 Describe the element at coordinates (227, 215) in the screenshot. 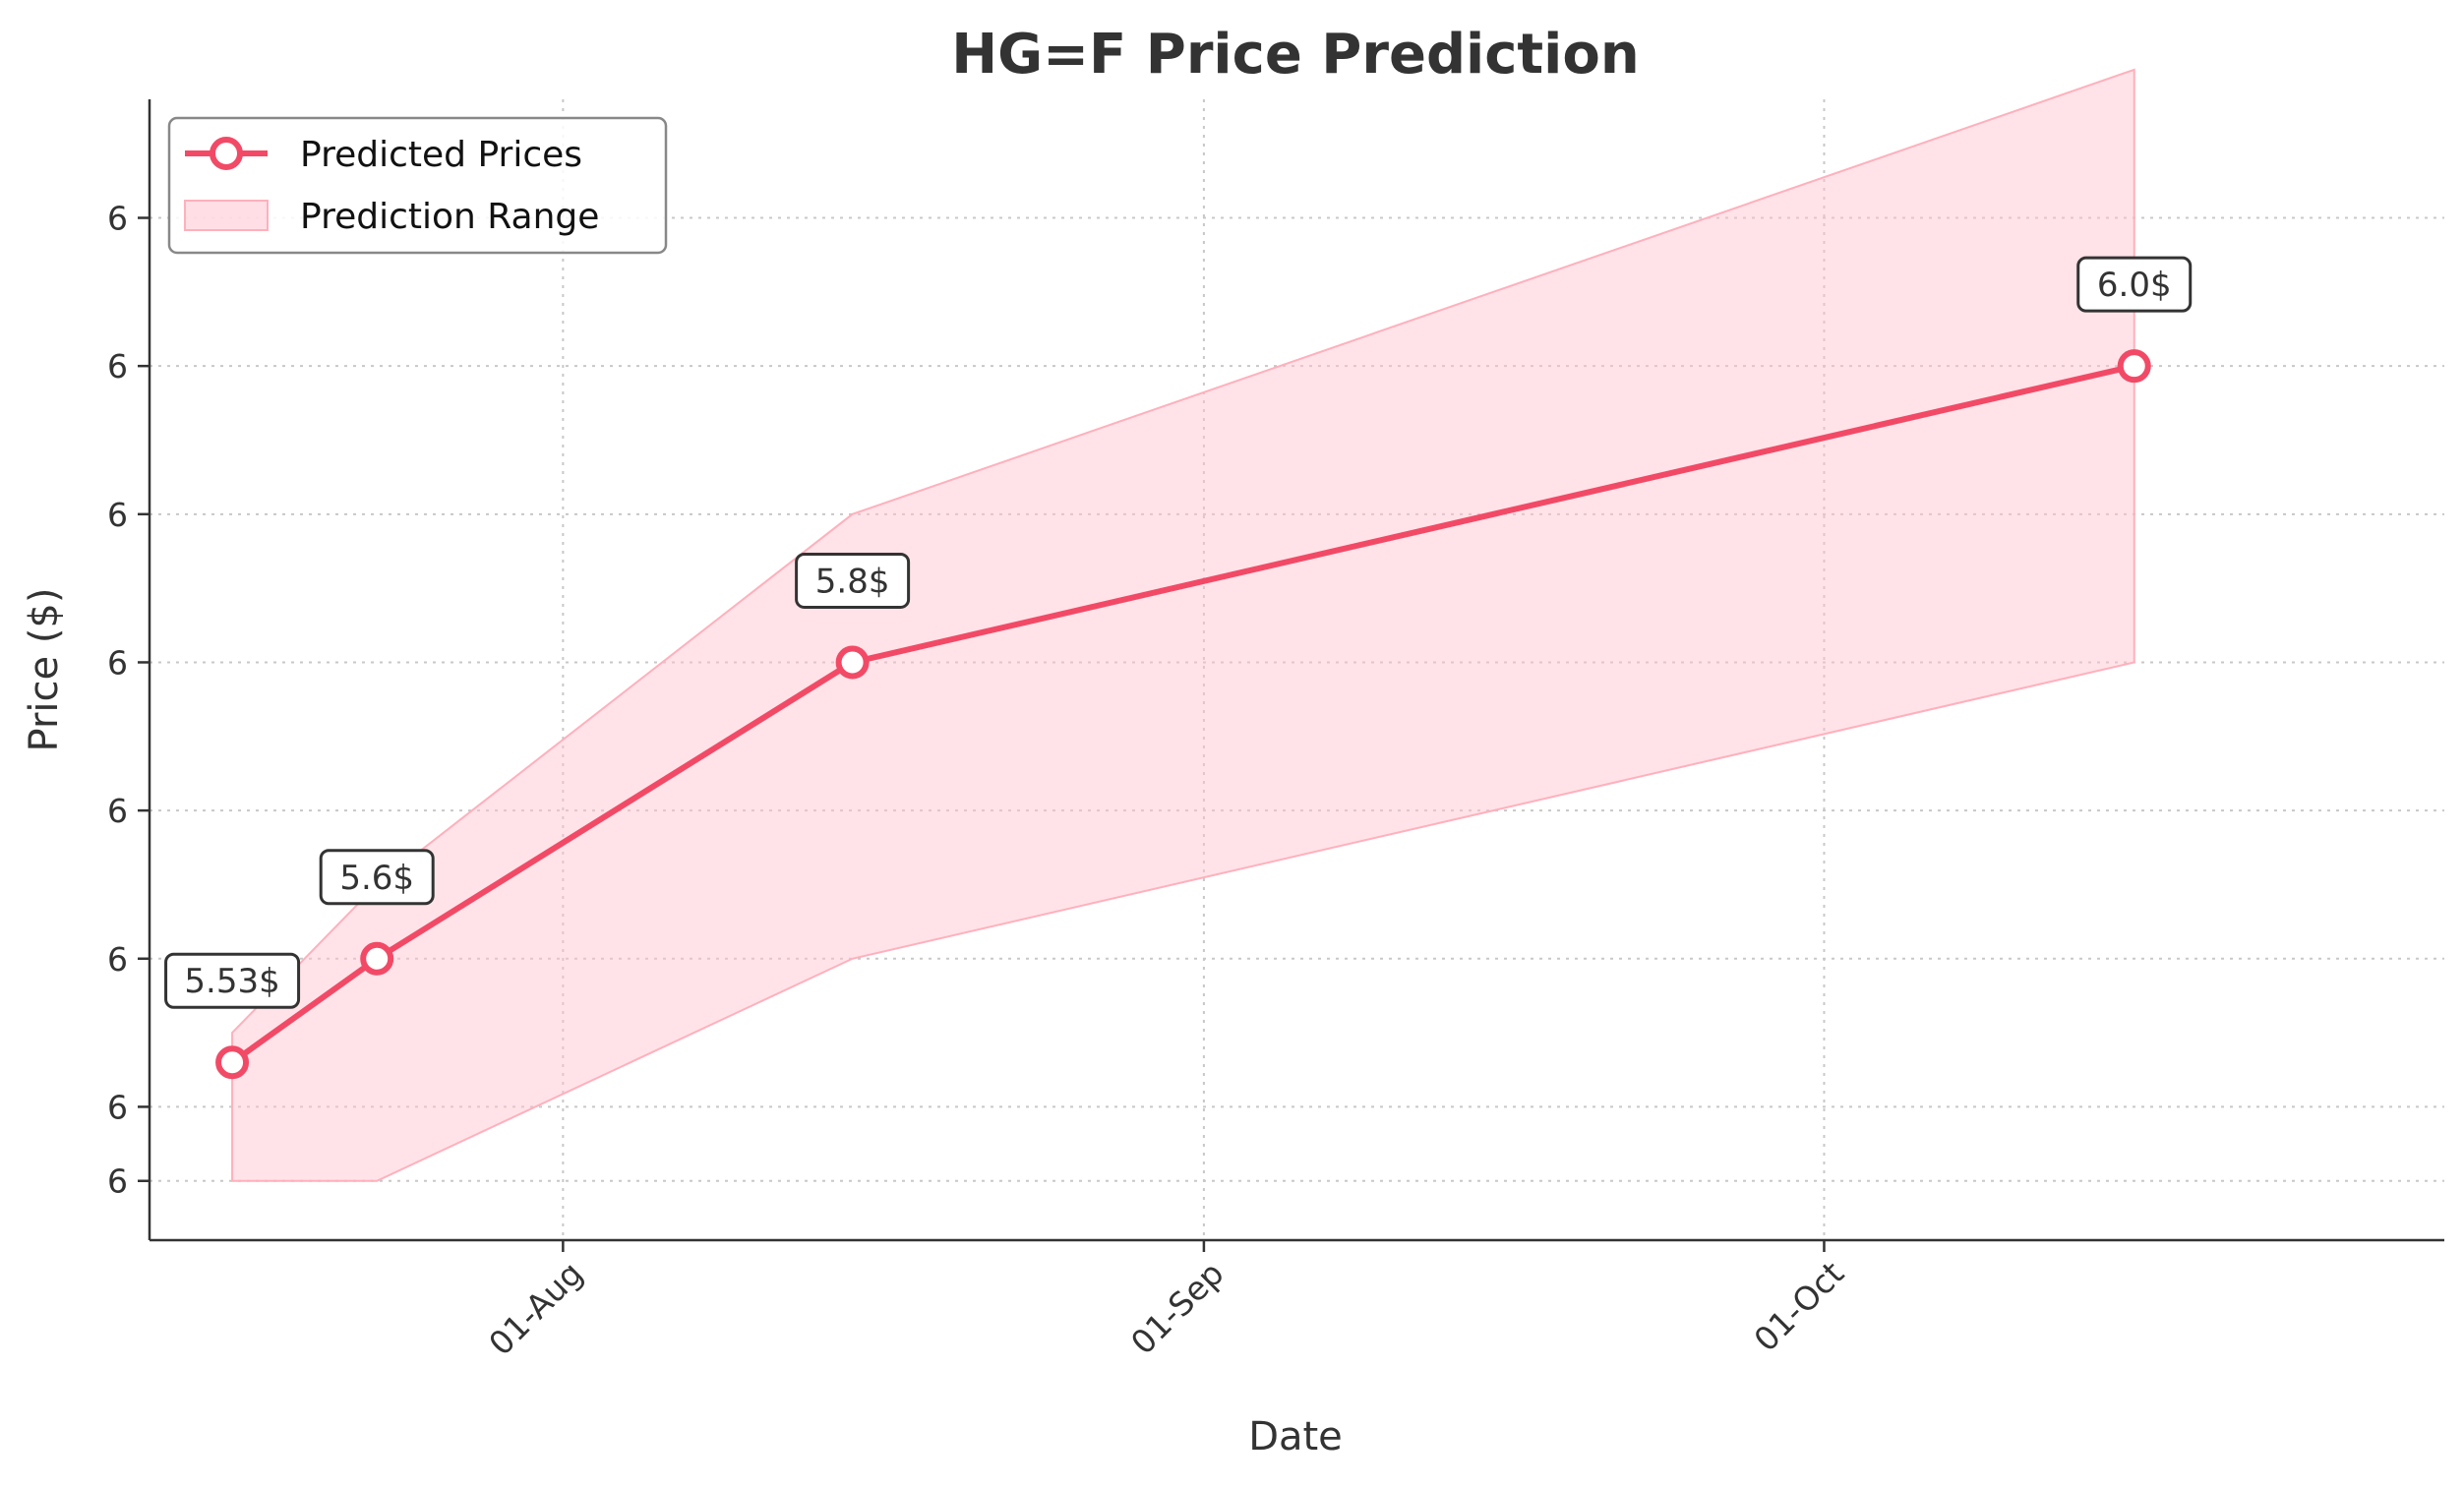

I see `legend-band-swatch` at that location.